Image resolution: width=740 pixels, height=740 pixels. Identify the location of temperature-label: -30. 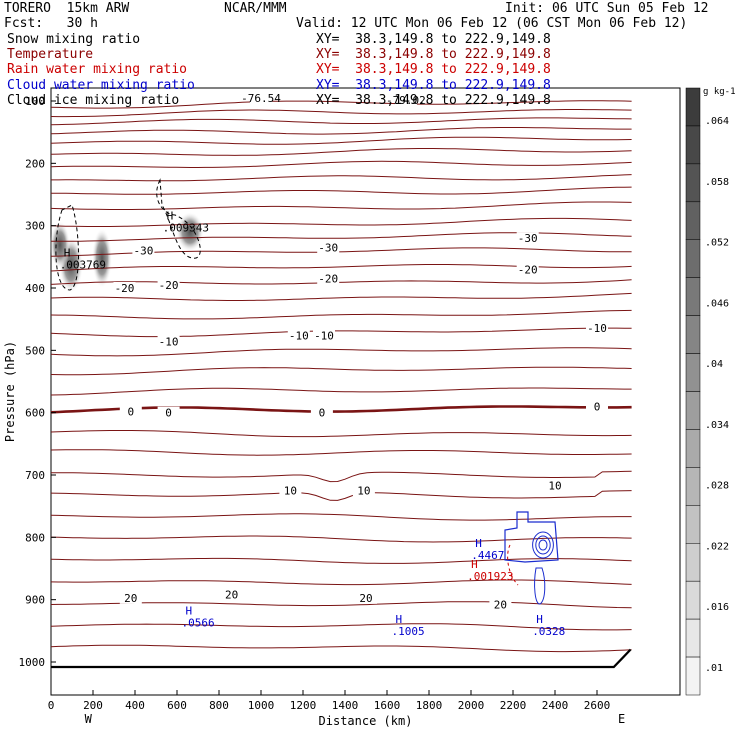
(528, 238).